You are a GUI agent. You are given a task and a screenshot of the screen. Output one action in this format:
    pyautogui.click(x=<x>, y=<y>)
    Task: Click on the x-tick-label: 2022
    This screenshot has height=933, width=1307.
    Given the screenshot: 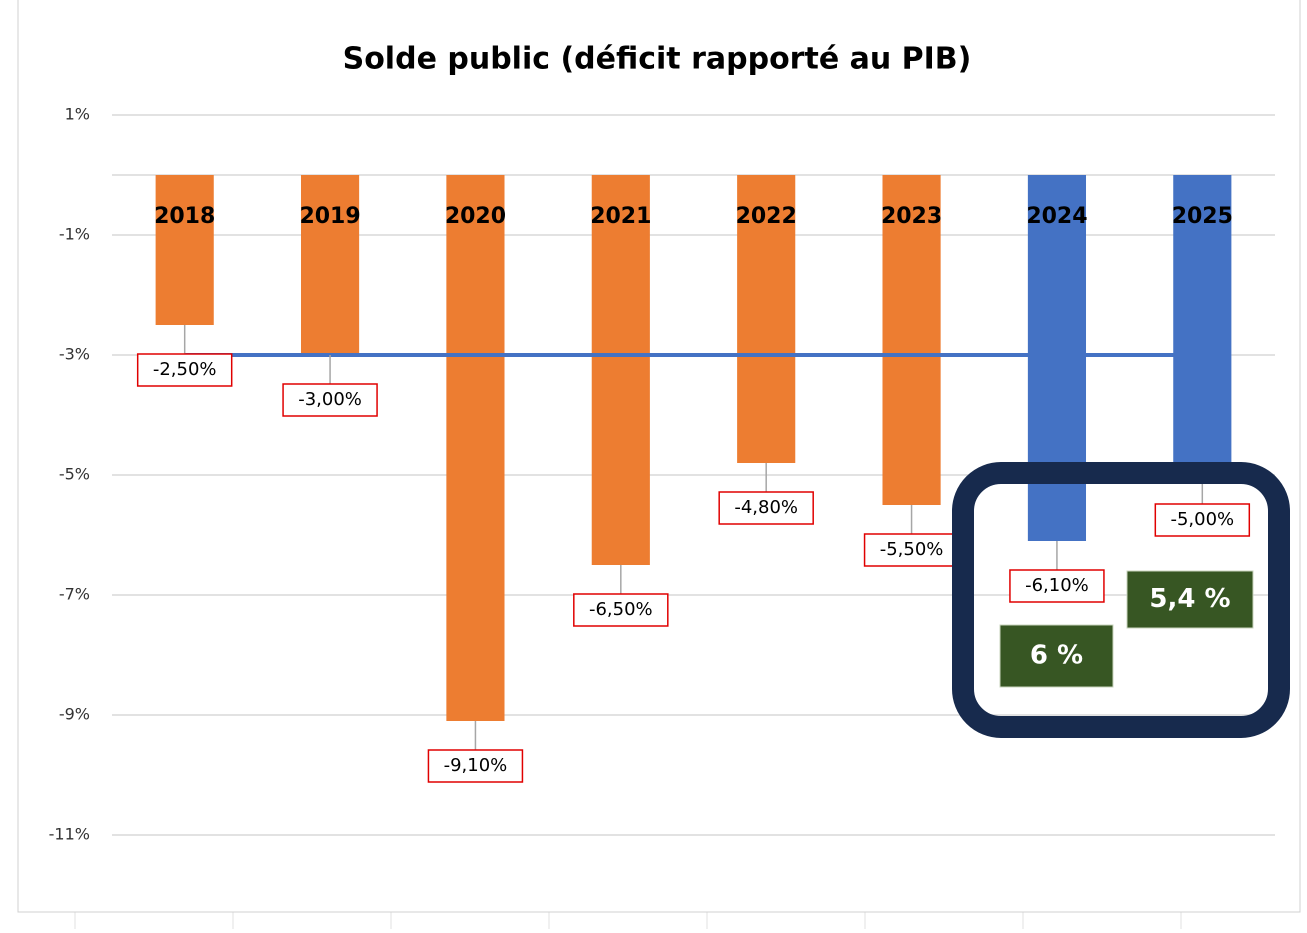 What is the action you would take?
    pyautogui.click(x=766, y=216)
    